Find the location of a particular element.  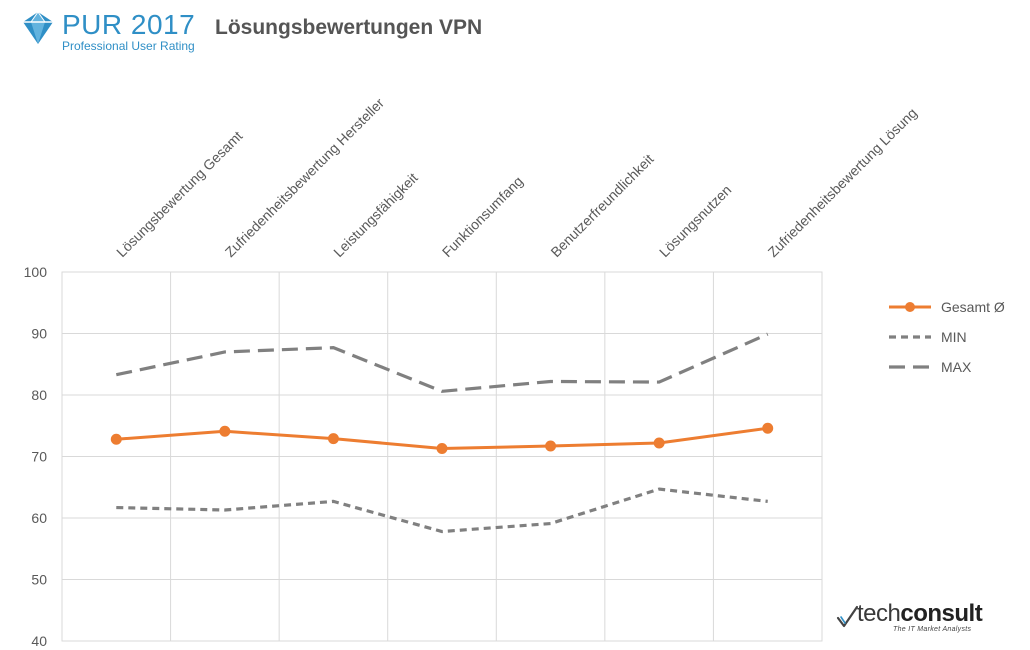

series-line-min is located at coordinates (442, 510).